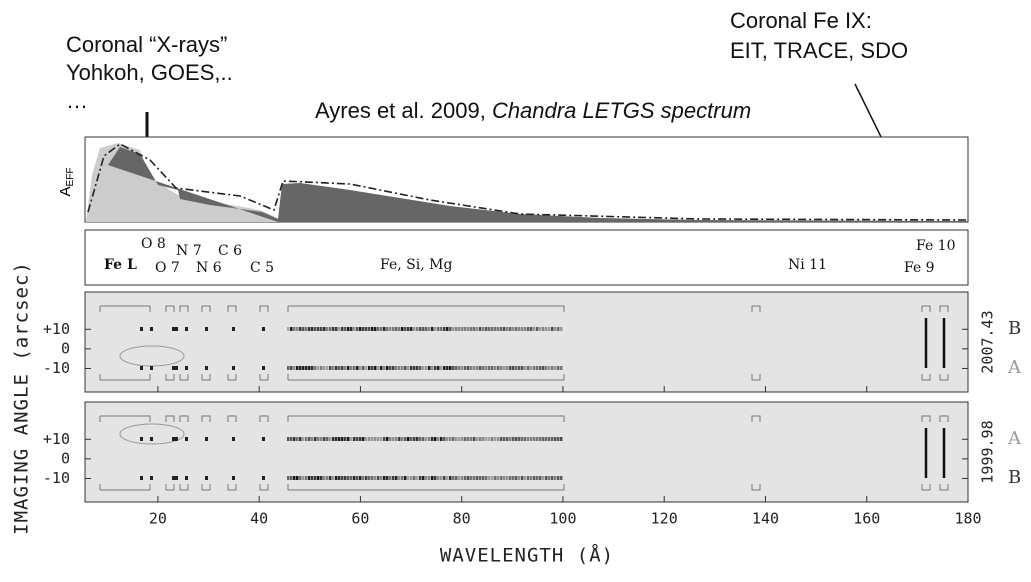 Image resolution: width=1031 pixels, height=582 pixels. Describe the element at coordinates (765, 519) in the screenshot. I see `x-tick-label: 140` at that location.